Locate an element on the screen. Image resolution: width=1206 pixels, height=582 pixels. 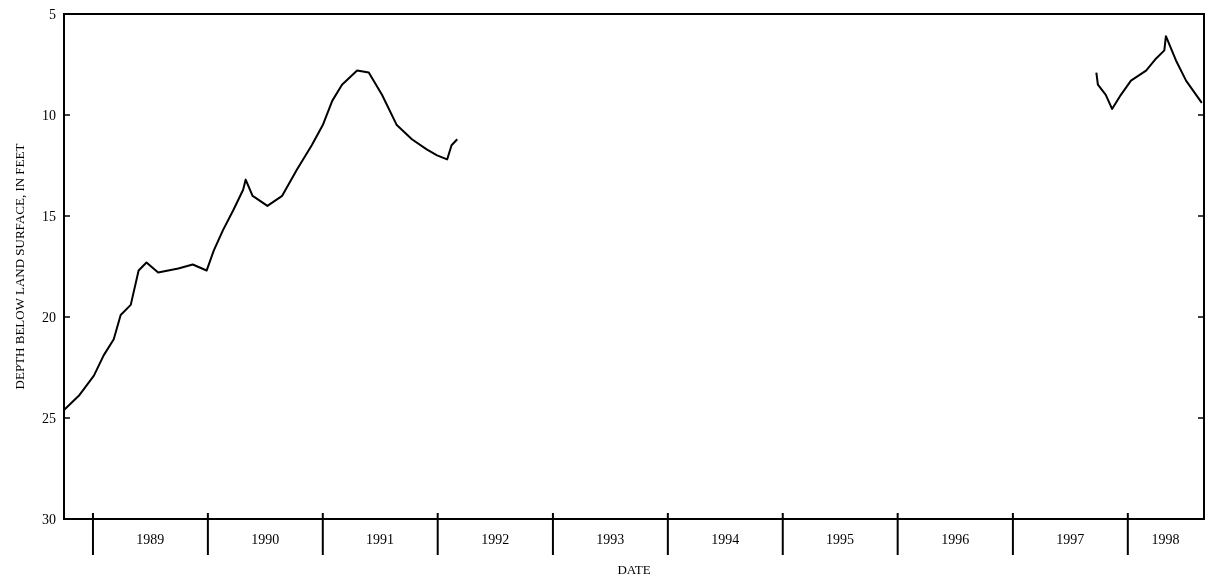
y-tick-label: 10 is located at coordinates (49, 115).